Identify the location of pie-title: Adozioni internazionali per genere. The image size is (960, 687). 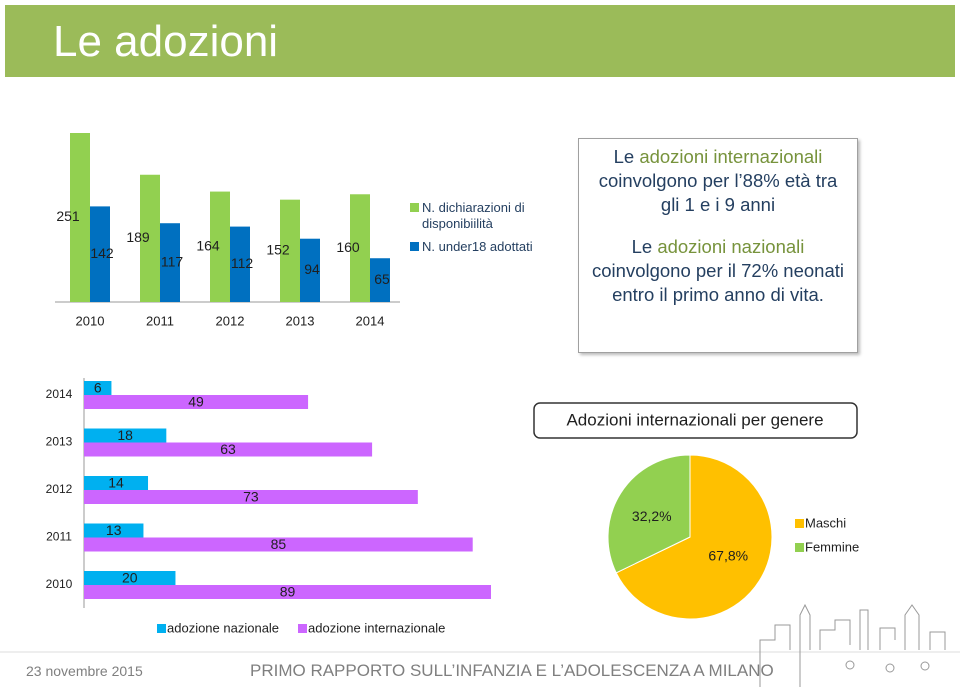
(694, 419).